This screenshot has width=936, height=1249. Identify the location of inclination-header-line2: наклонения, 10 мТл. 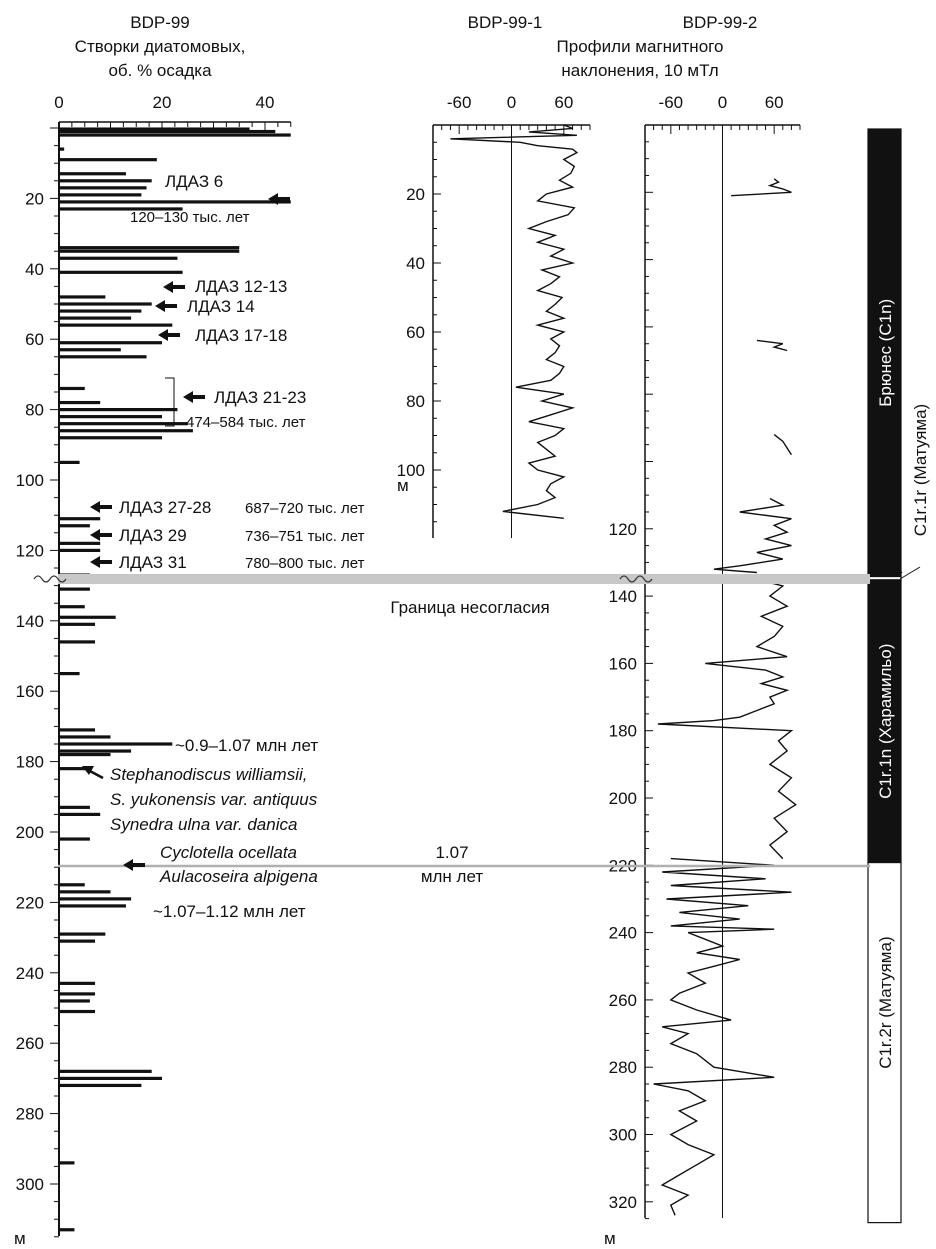
(639, 70).